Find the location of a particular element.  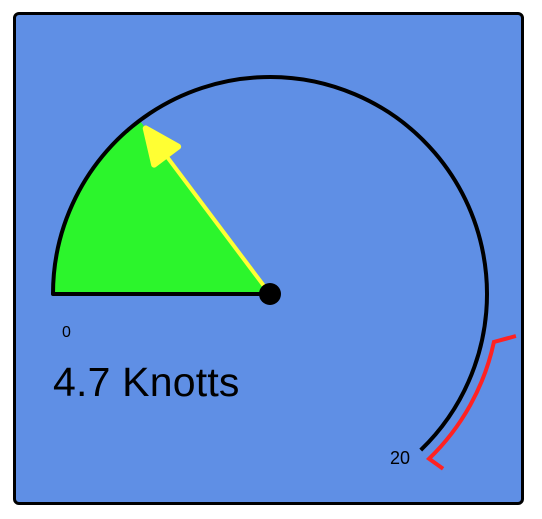

gauge-max-label: 20 is located at coordinates (400, 458).